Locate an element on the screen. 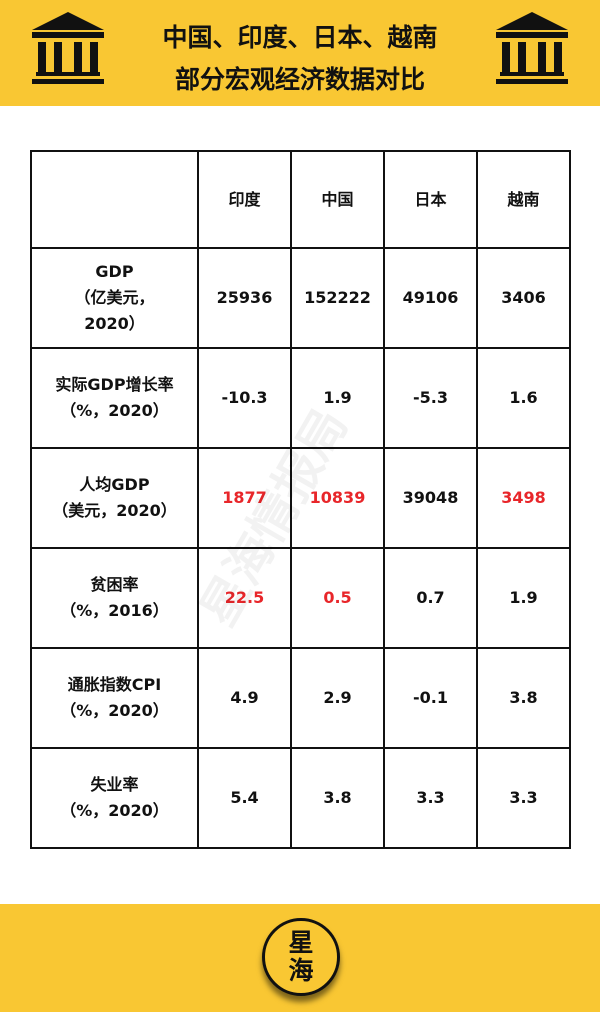  header-cell: 中国 is located at coordinates (337, 199).